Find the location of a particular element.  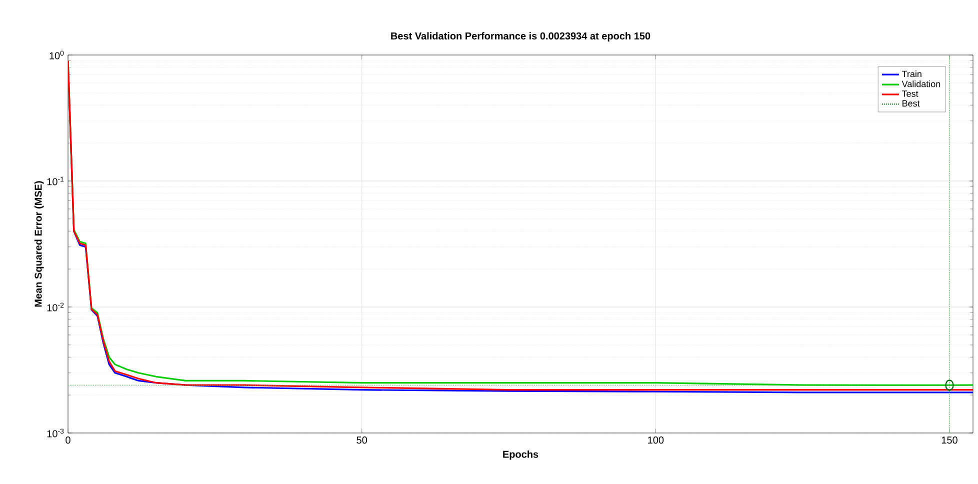

y-axis-title: Mean Squared Error (MSE) is located at coordinates (39, 244).